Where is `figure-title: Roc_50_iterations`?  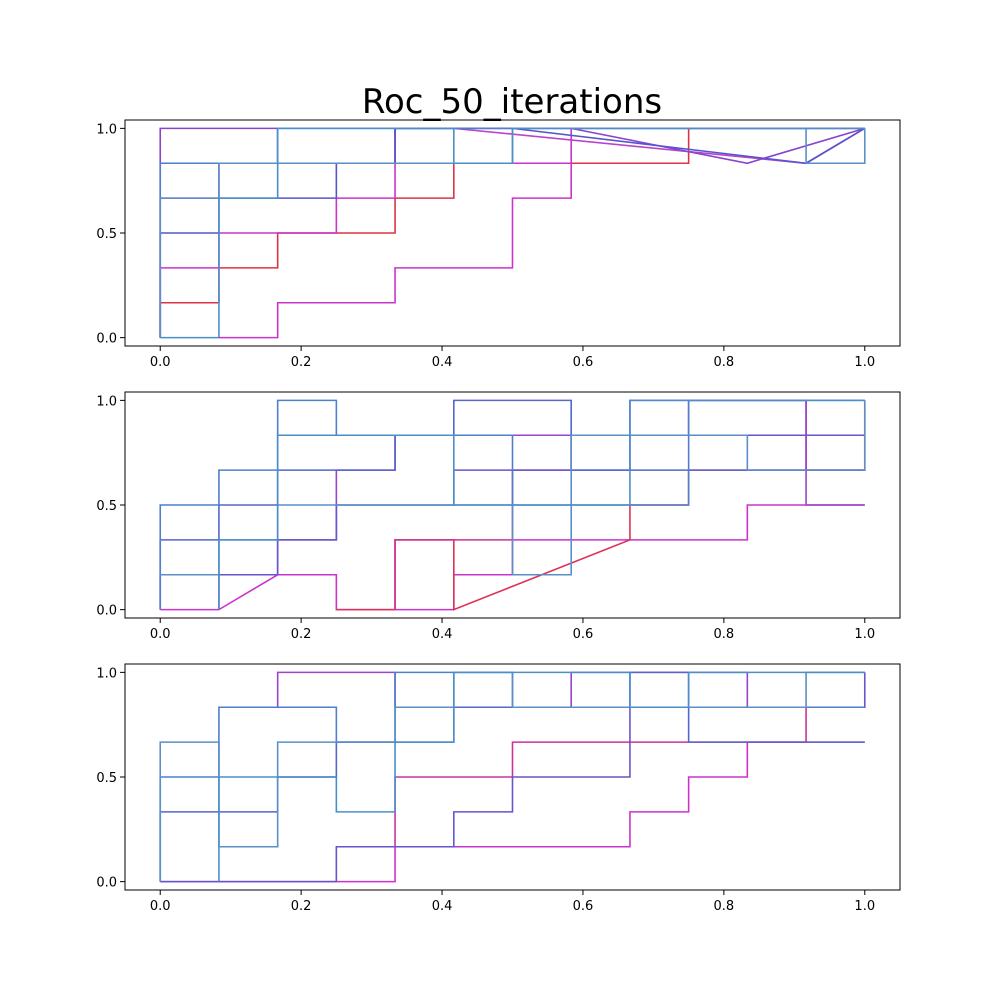 figure-title: Roc_50_iterations is located at coordinates (512, 102).